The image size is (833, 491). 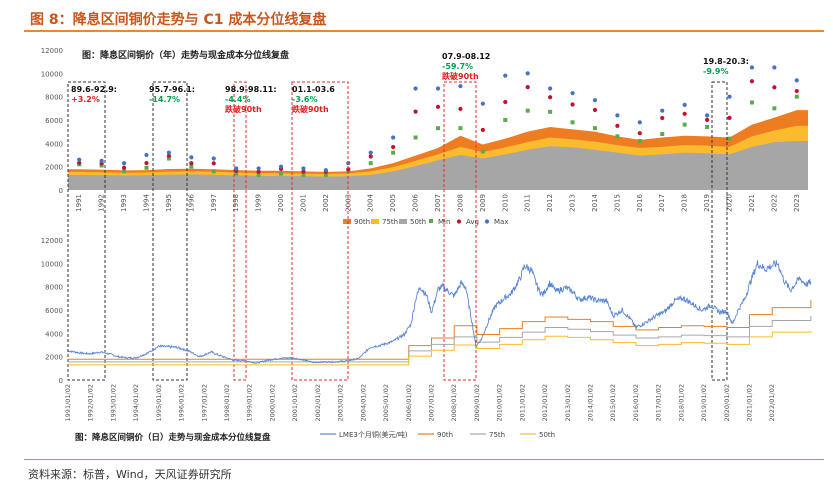 I want to click on daily-x-tick: 2007/01/02, so click(x=431, y=402).